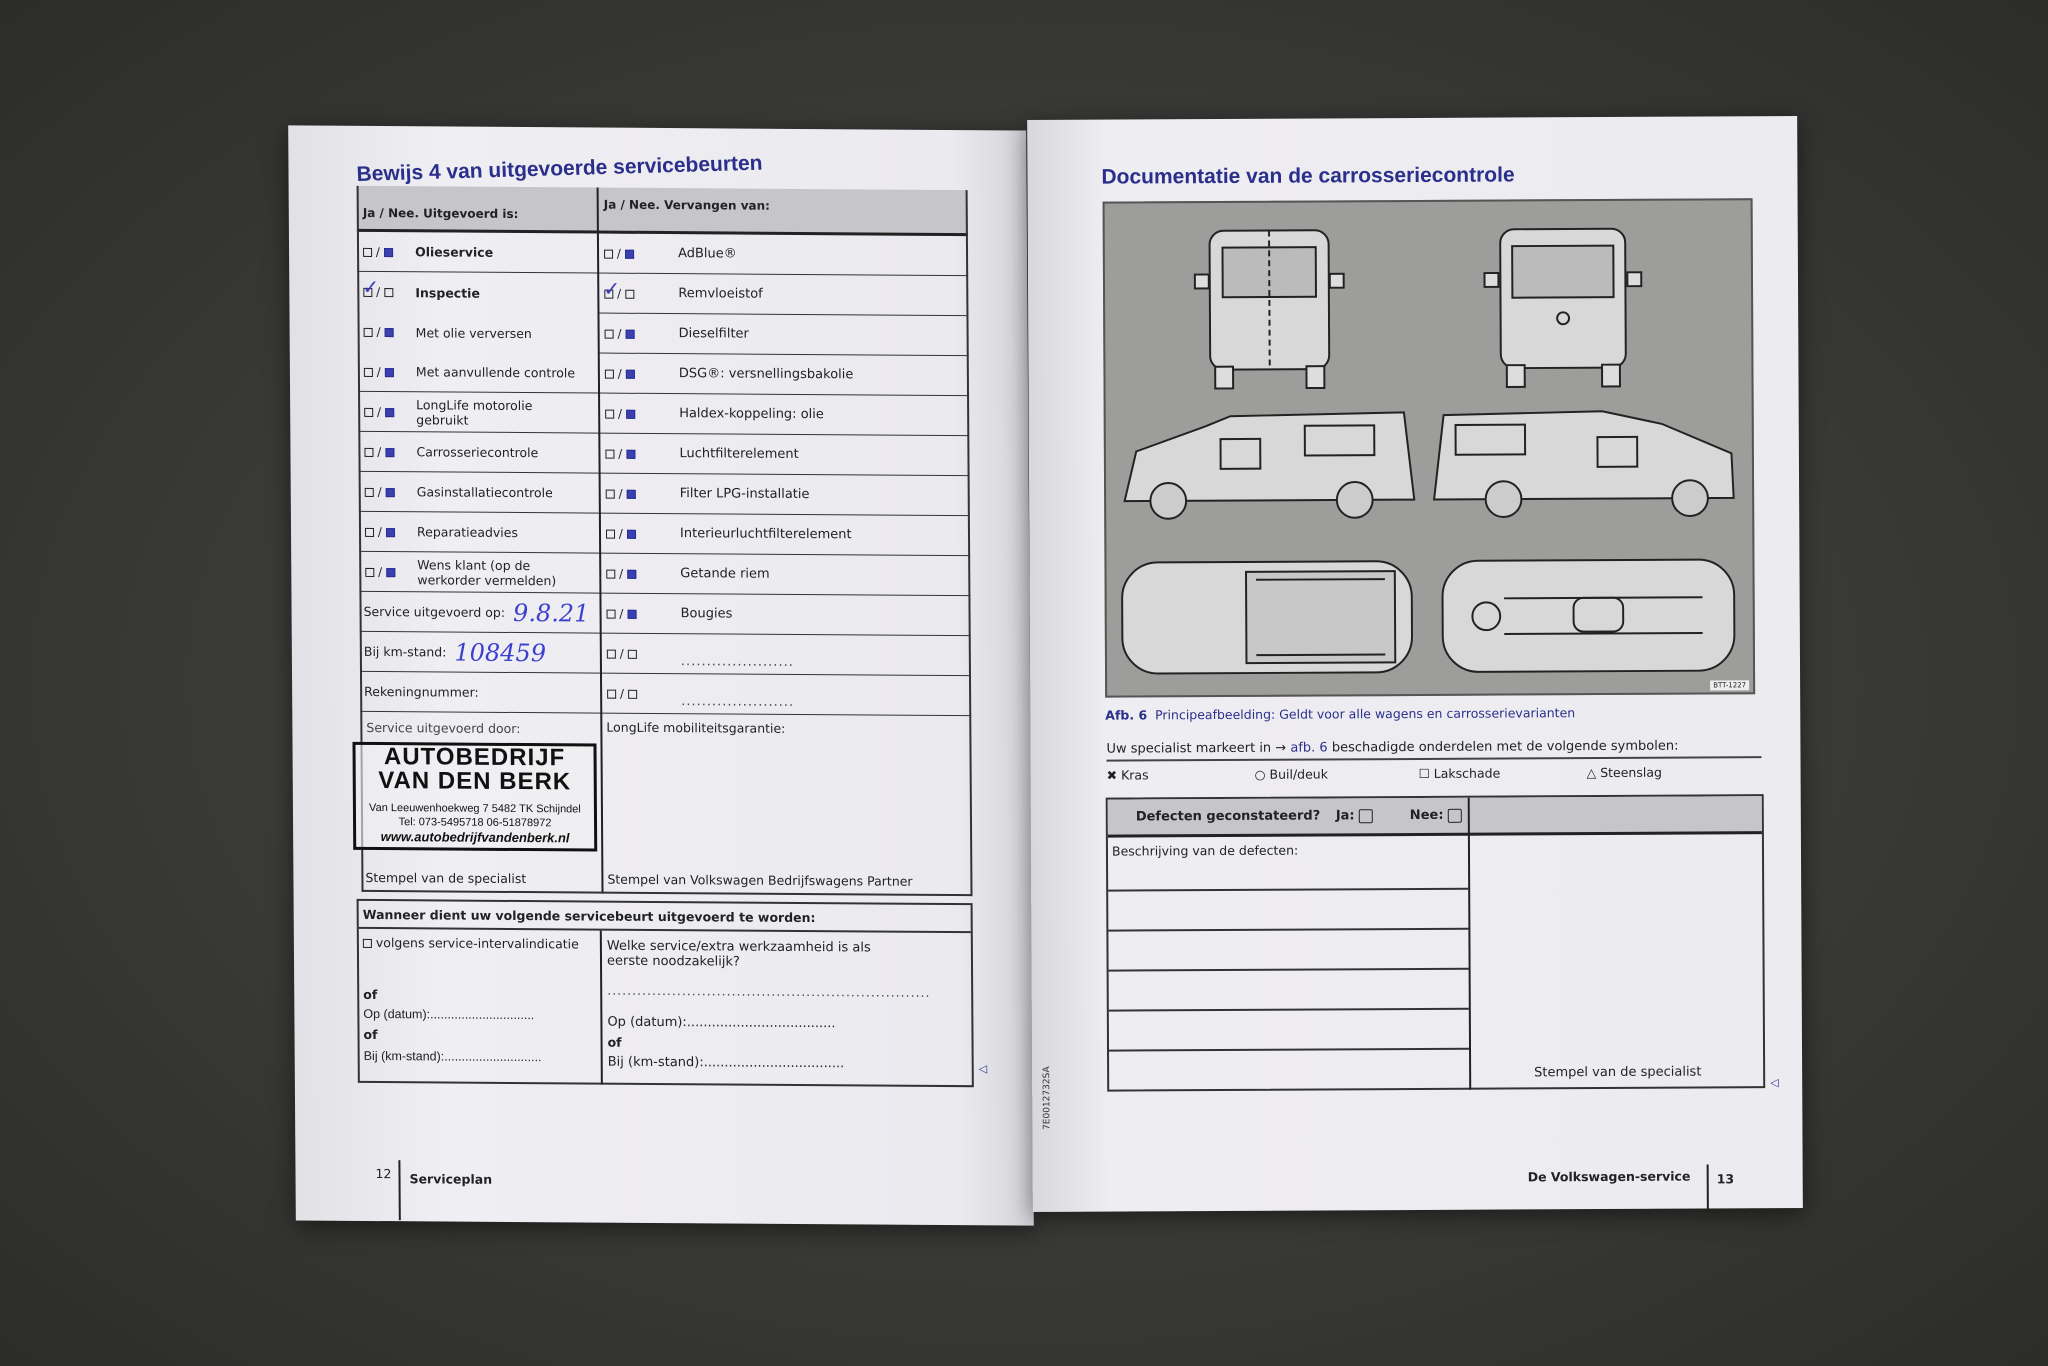  Describe the element at coordinates (1591, 773) in the screenshot. I see `symbol-icon: △` at that location.